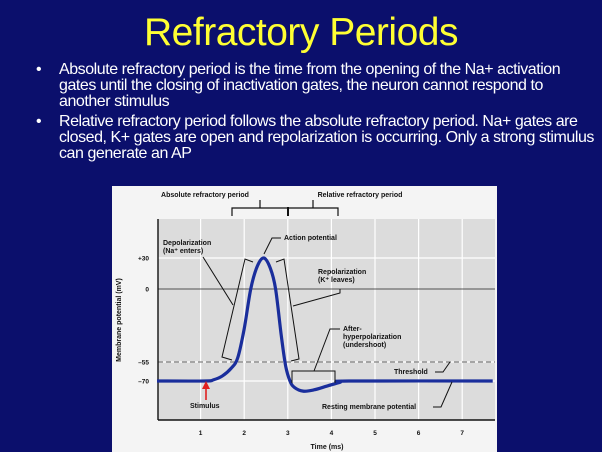 The image size is (602, 452). I want to click on x-tick-label: 5, so click(375, 433).